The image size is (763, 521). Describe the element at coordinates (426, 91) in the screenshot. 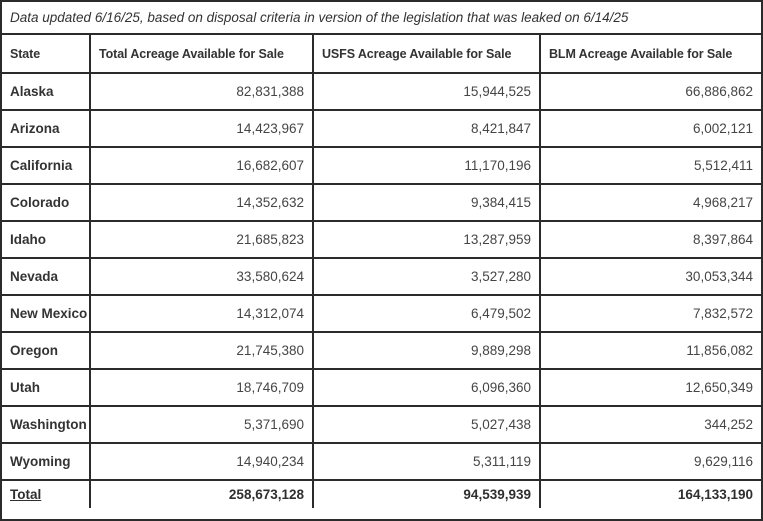

I see `cell-usfs: 15,944,525` at that location.